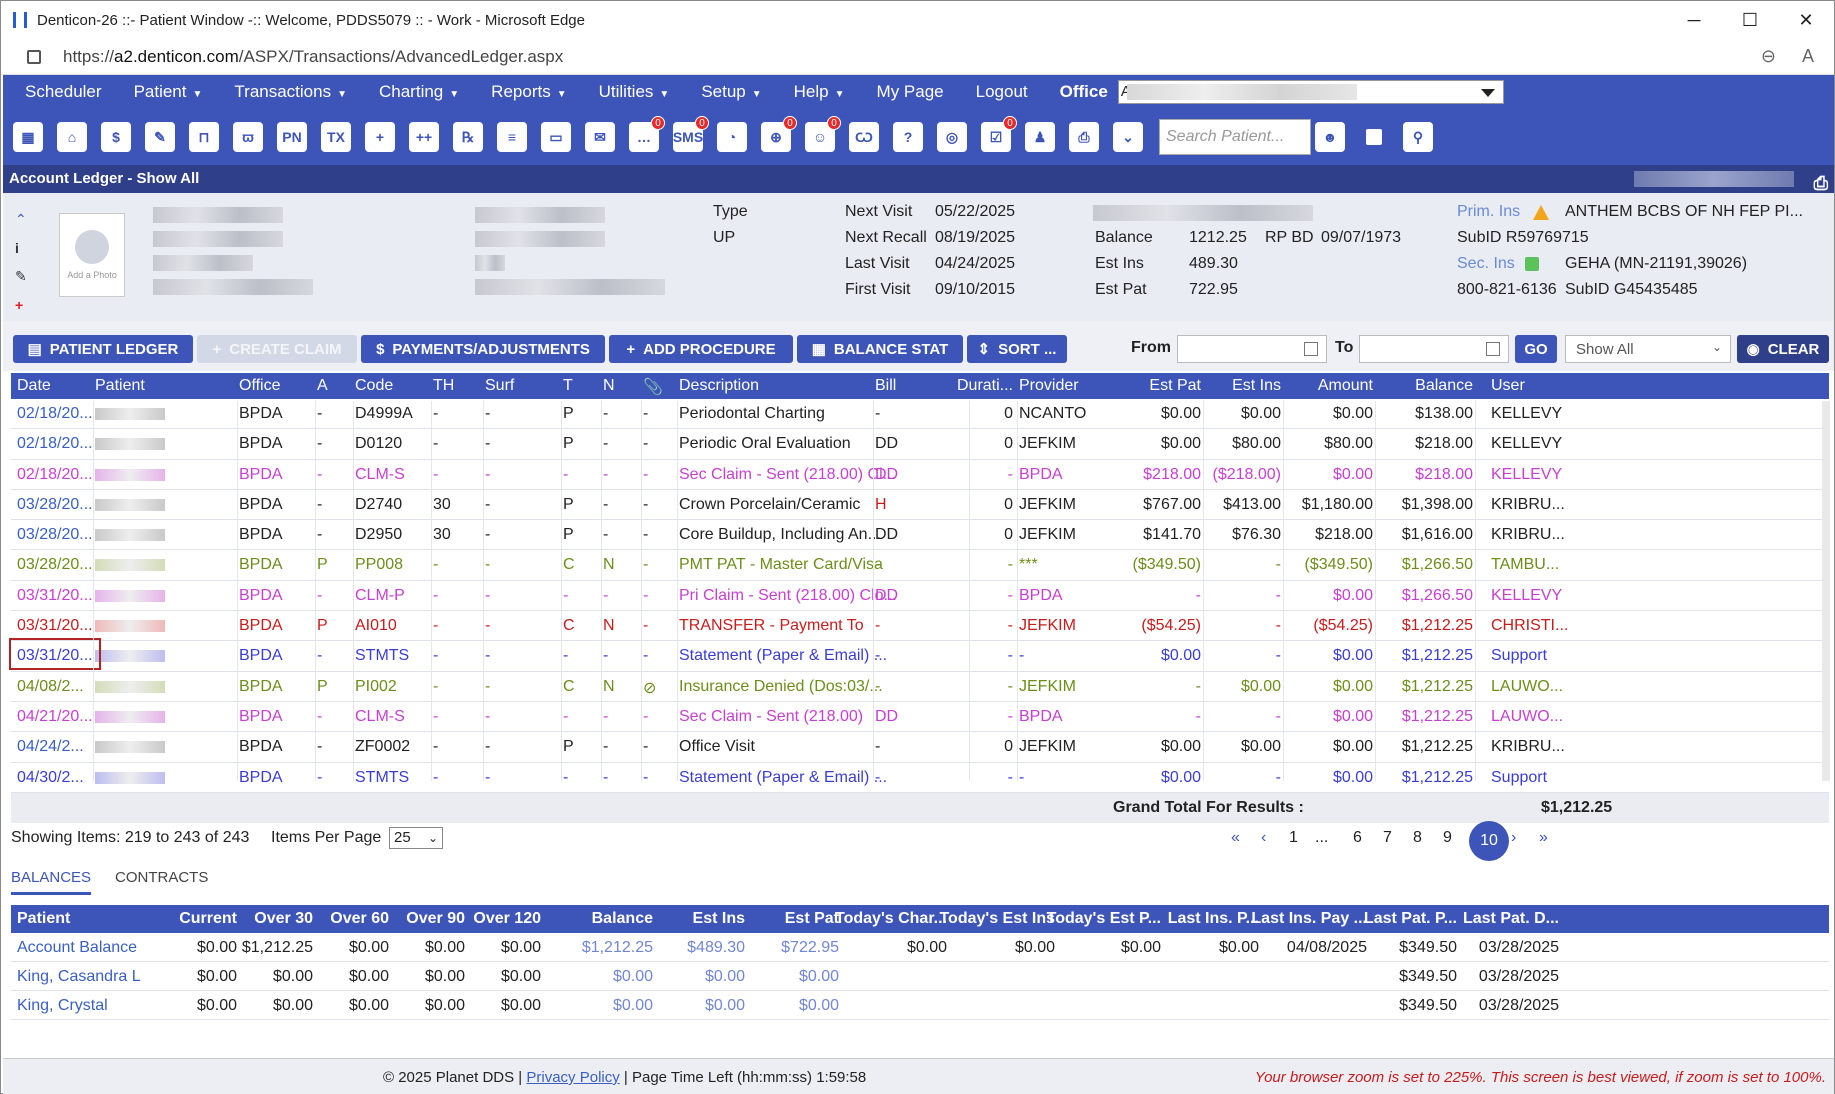 This screenshot has height=1094, width=1835. Describe the element at coordinates (1418, 137) in the screenshot. I see `multi-search-icon: ⚲` at that location.